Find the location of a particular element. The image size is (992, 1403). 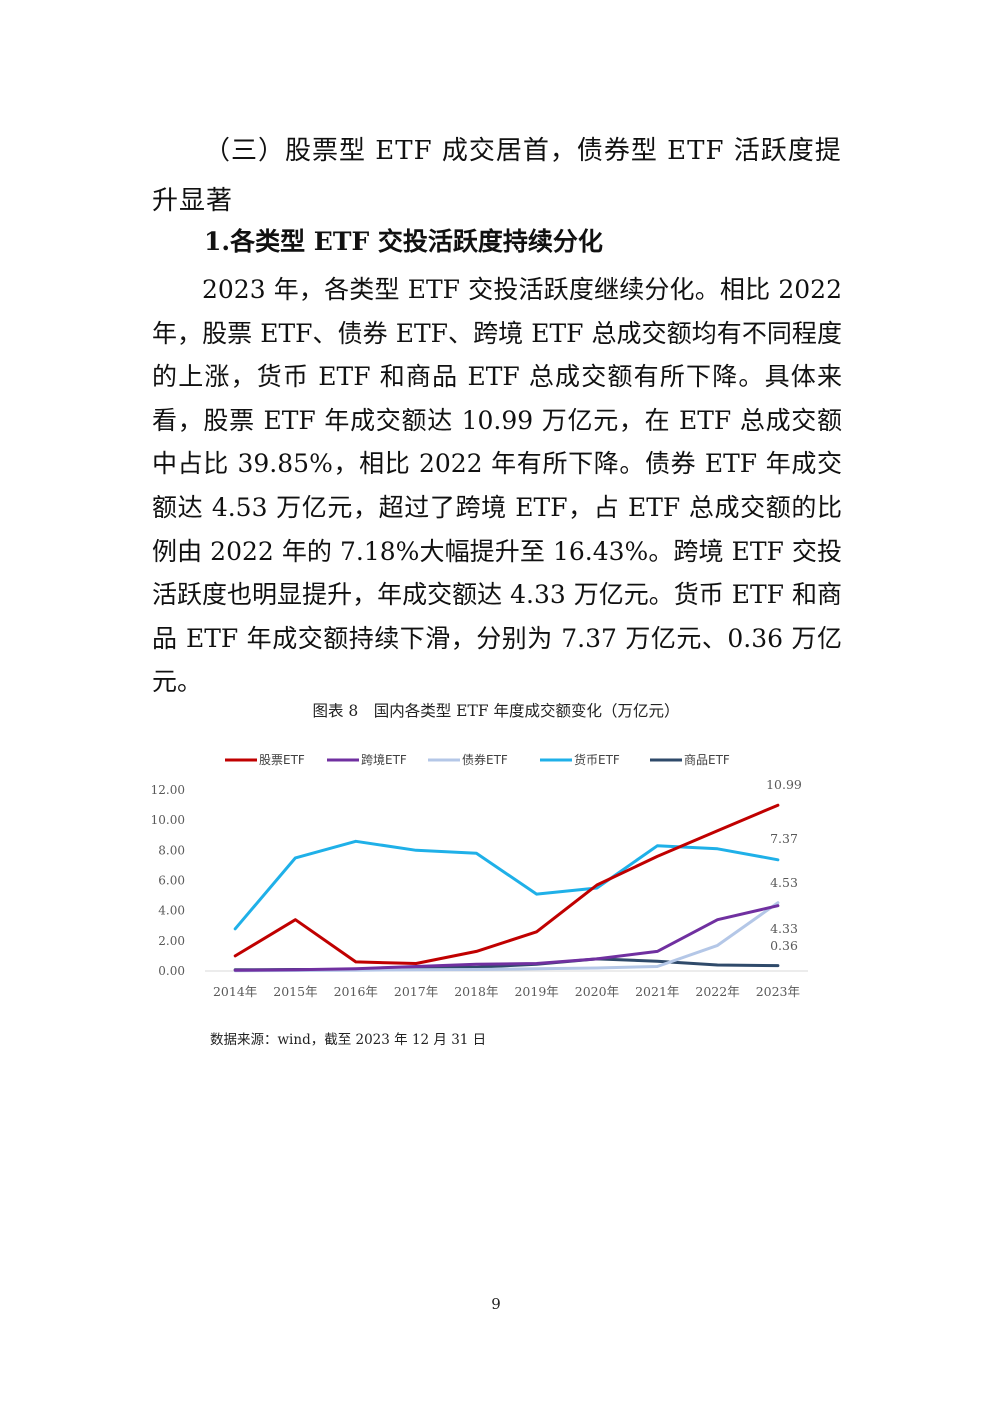

y-tick-label: 6.00 is located at coordinates (171, 881).